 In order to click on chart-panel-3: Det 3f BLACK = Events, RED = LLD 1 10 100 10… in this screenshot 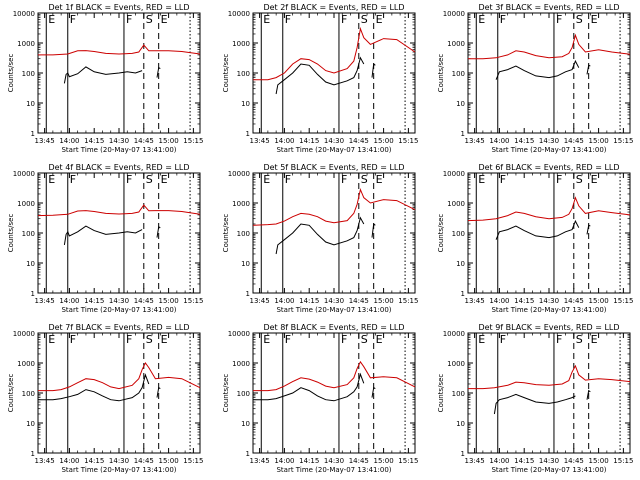, I will do `click(535, 78)`.